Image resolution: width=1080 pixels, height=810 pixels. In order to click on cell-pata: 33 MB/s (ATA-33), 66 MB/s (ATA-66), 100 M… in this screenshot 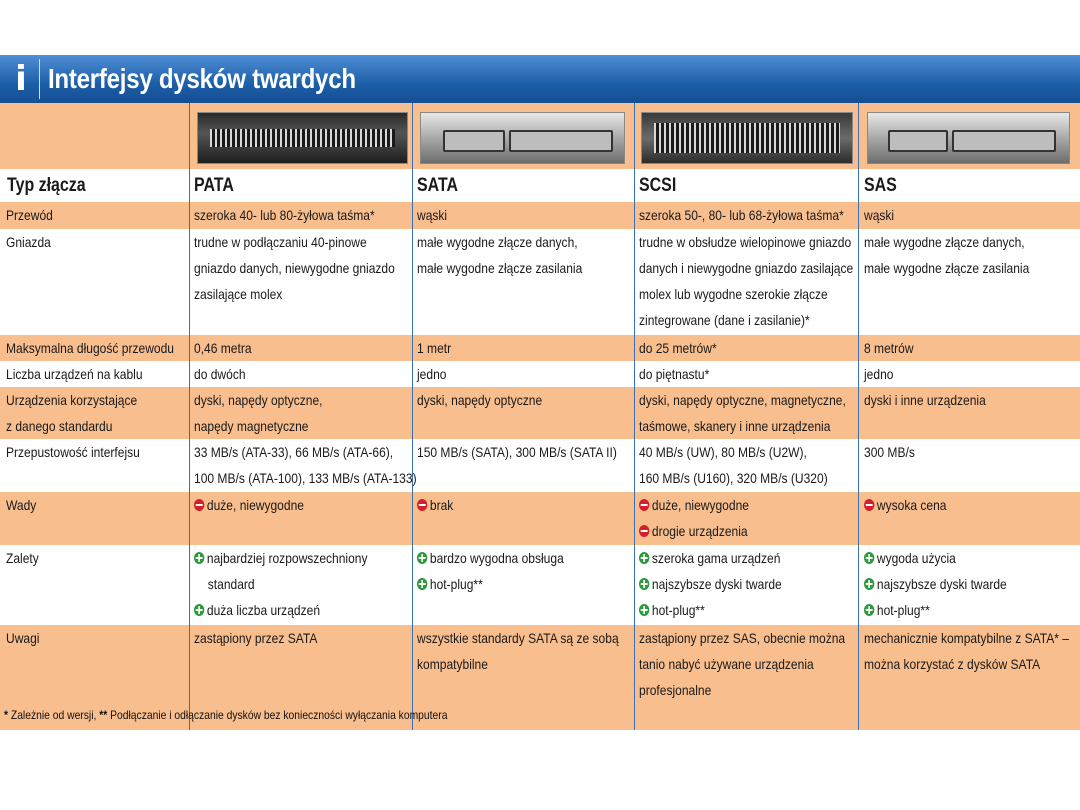, I will do `click(305, 465)`.